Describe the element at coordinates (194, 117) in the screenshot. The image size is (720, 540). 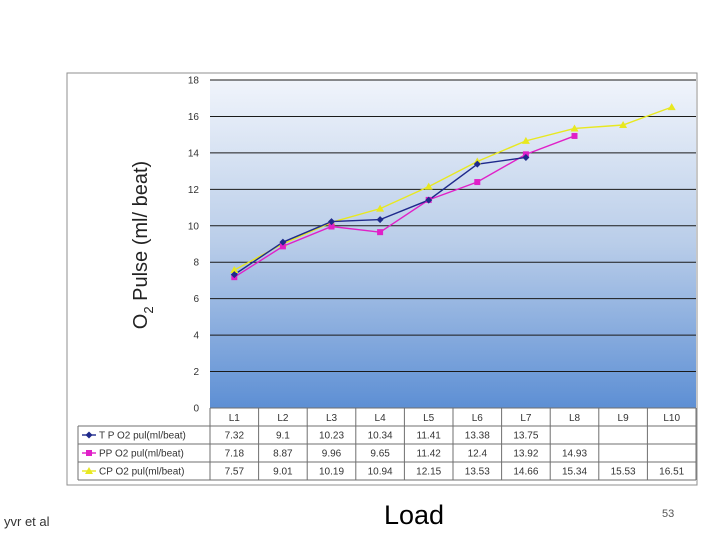
I see `y-tick-label: 16` at that location.